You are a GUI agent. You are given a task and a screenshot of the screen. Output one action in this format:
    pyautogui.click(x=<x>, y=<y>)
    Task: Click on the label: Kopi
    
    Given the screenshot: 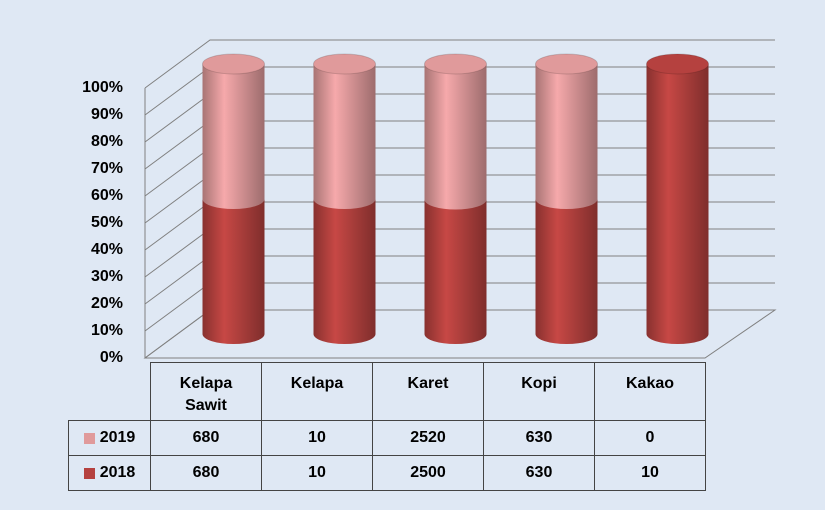 What is the action you would take?
    pyautogui.click(x=539, y=383)
    